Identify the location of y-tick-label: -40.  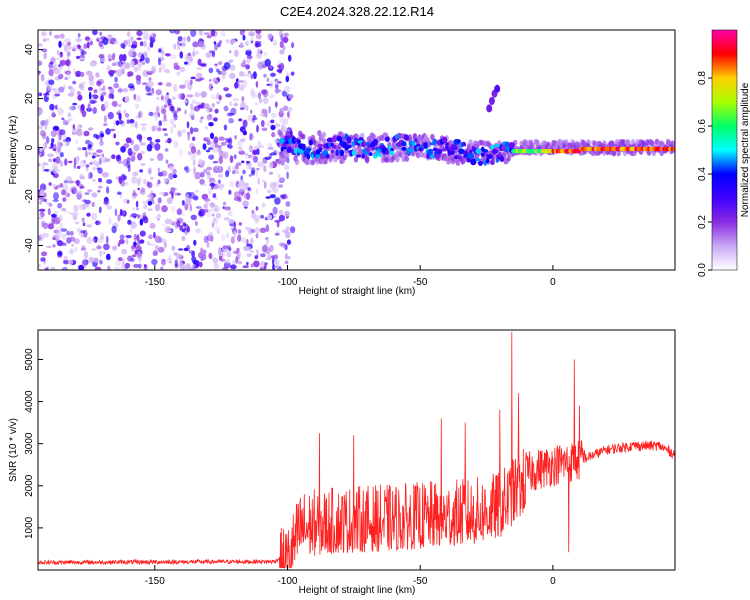
(29, 245).